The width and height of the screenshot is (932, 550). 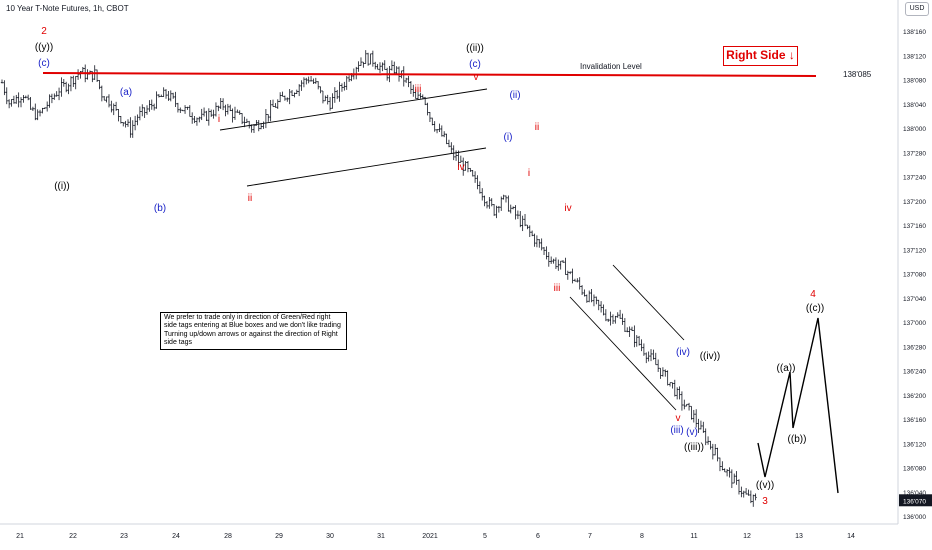 I want to click on current-price-label: 136'070, so click(x=914, y=501).